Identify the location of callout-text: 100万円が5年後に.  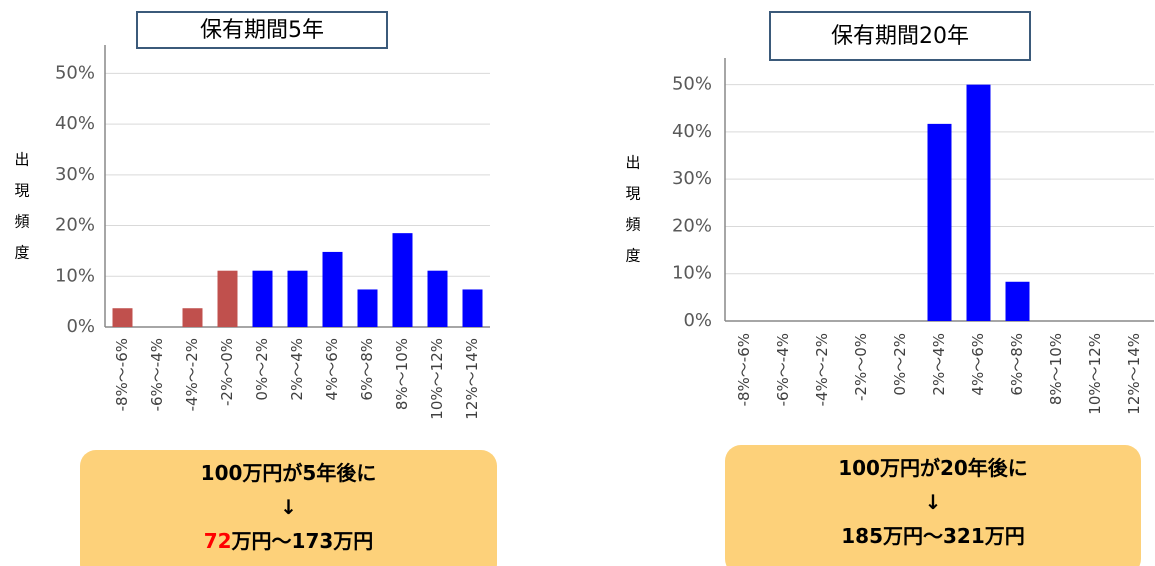
(289, 473).